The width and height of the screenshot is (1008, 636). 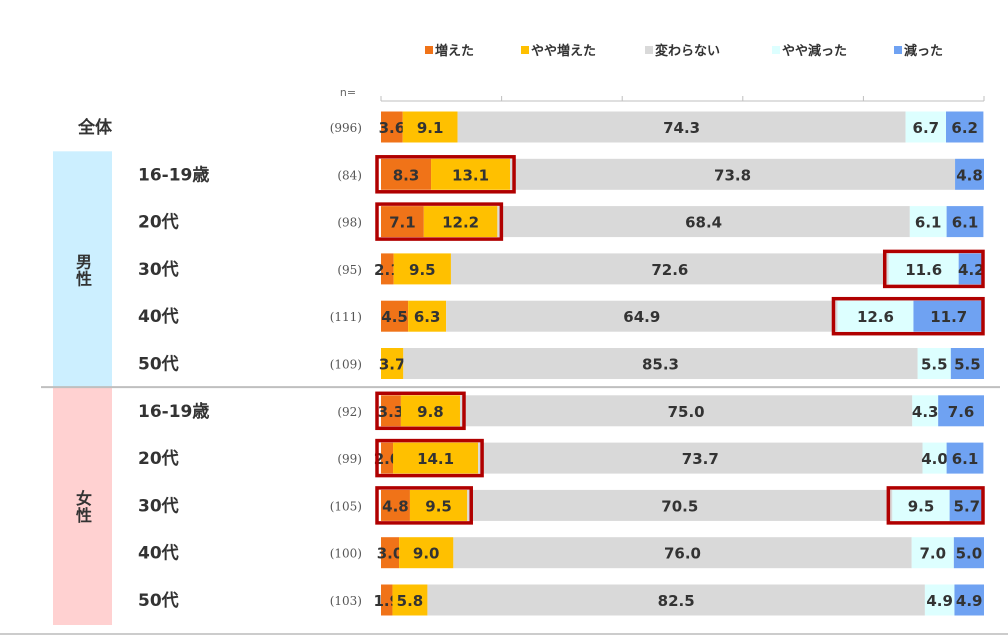 What do you see at coordinates (395, 506) in the screenshot?
I see `data-label-increased: 4.8` at bounding box center [395, 506].